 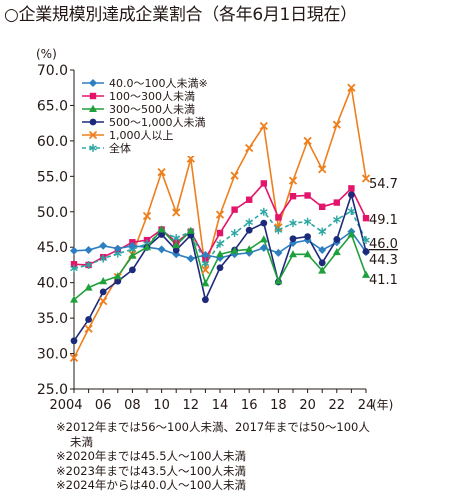 I want to click on page-title: ○企業規模別達成企業割合（各年6月1日現在）, so click(x=180, y=15).